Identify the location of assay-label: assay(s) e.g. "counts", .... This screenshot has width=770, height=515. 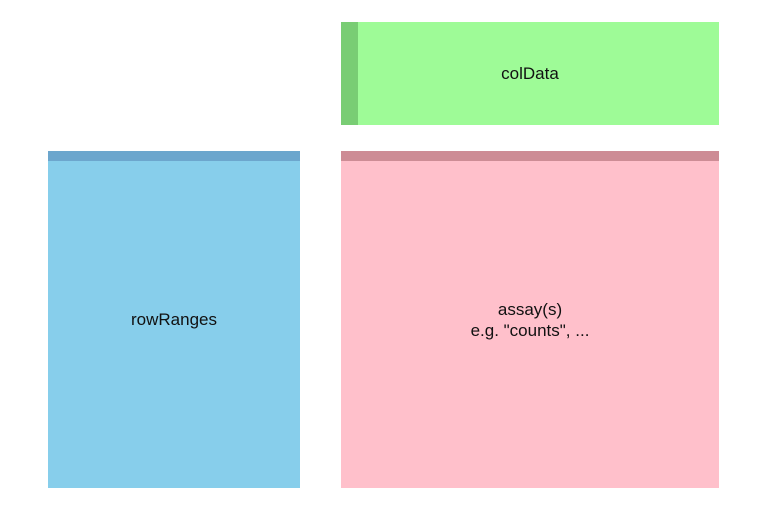
(530, 320).